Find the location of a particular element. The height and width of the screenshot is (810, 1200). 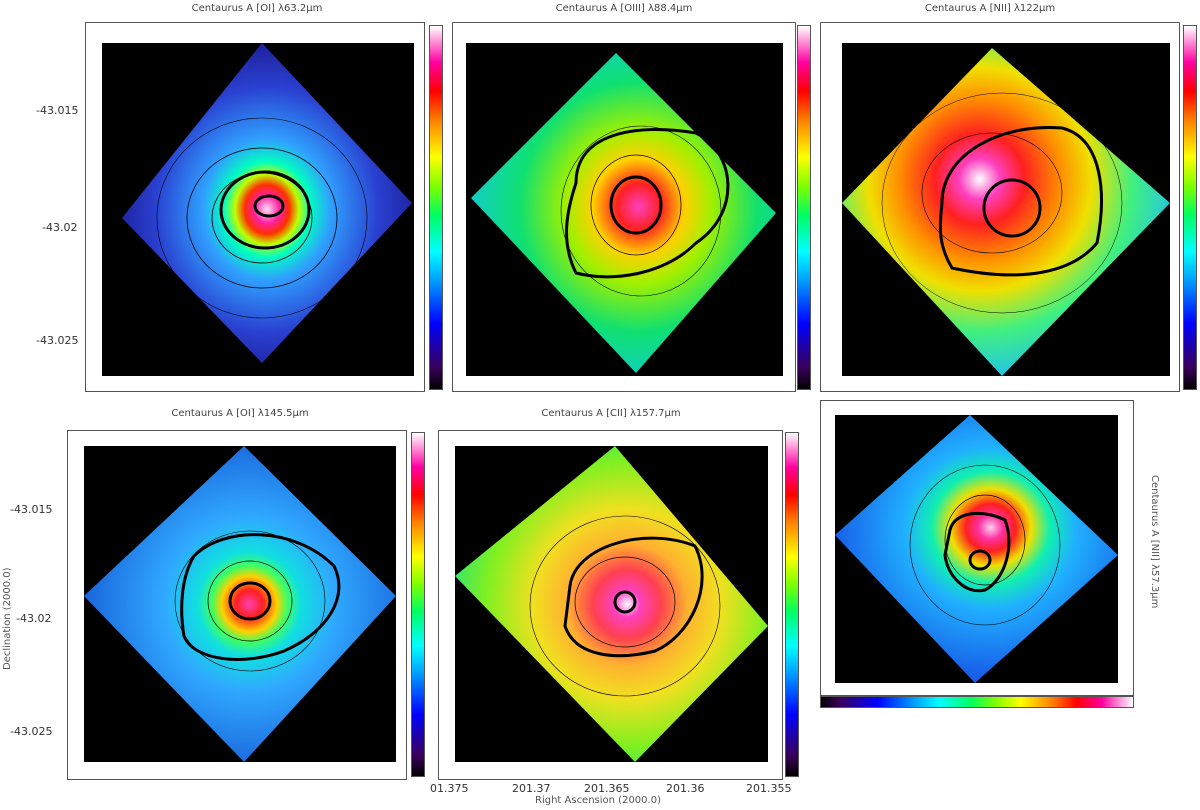

map-oi145-image is located at coordinates (240, 604).